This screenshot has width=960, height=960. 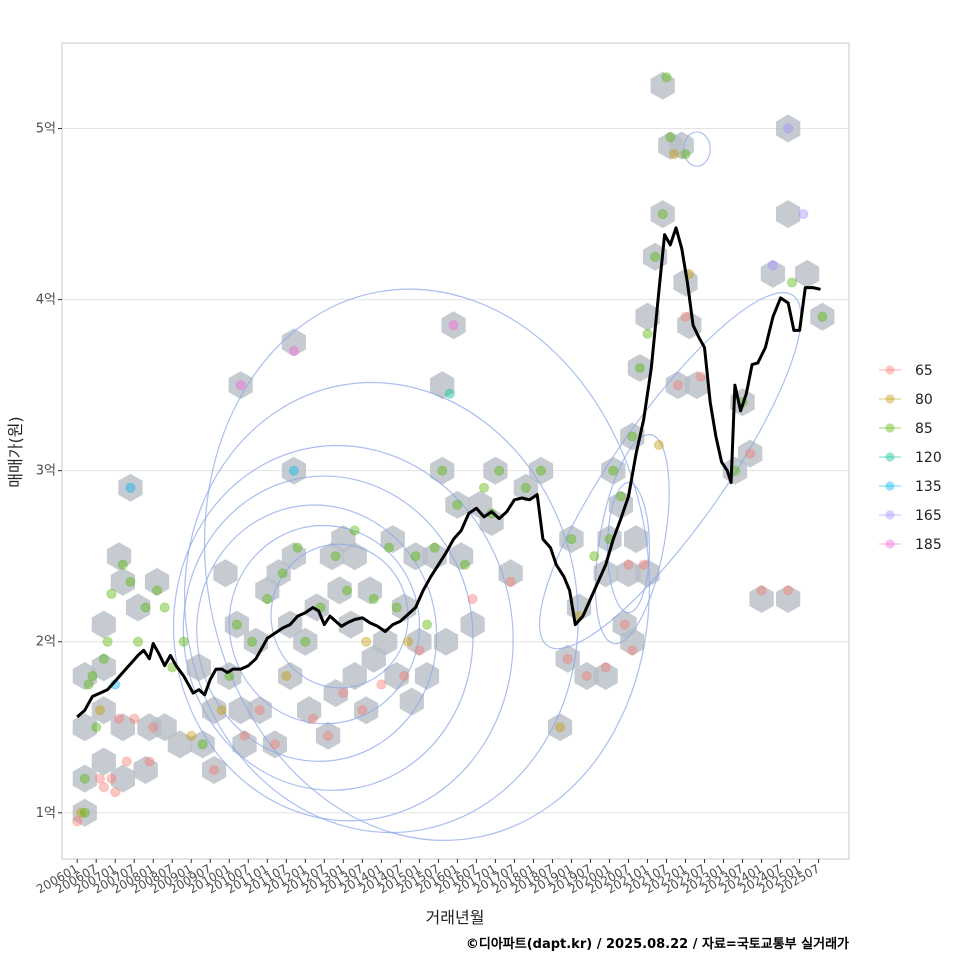 I want to click on y-axis-title: 매매가(원), so click(x=15, y=451).